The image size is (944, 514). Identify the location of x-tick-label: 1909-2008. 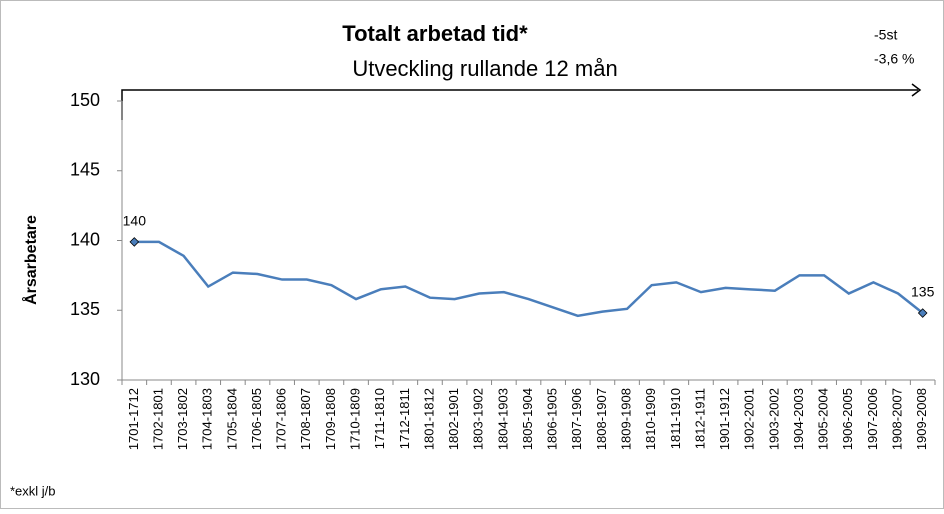
(921, 419).